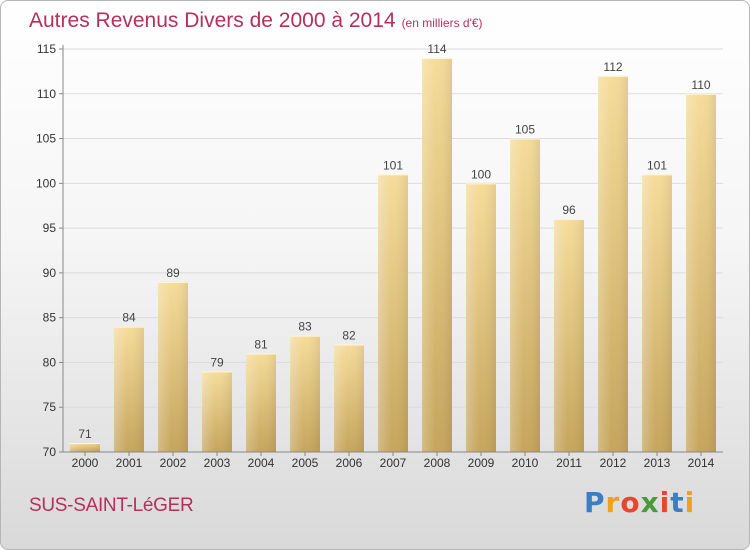 This screenshot has height=550, width=750. What do you see at coordinates (85, 463) in the screenshot?
I see `x-tick-label: 2000` at bounding box center [85, 463].